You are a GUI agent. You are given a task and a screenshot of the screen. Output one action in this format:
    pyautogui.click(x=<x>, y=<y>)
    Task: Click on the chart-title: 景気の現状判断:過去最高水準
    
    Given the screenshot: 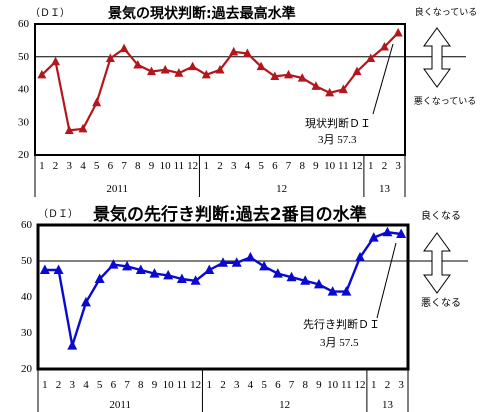 What is the action you would take?
    pyautogui.click(x=202, y=13)
    